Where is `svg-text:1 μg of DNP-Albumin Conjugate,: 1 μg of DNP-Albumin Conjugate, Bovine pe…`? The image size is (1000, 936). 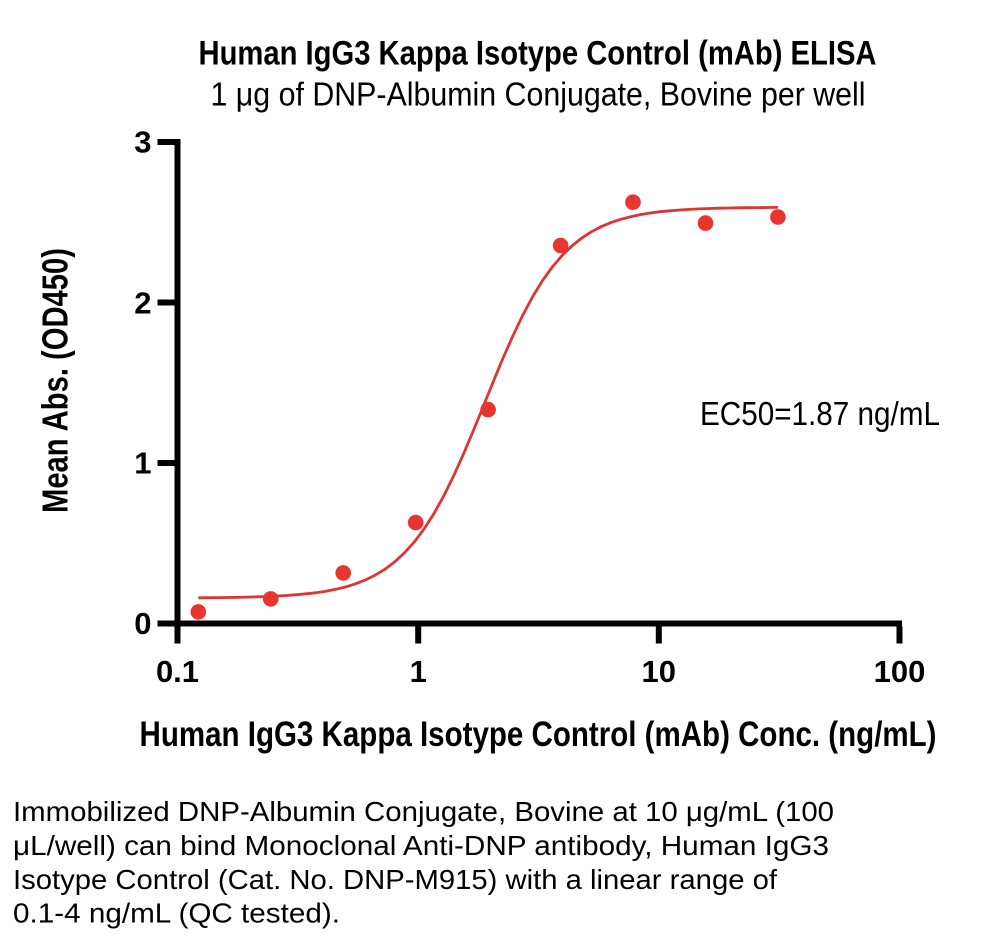 svg-text:1 μg of DNP-Albumin Conjugate,: 1 μg of DNP-Albumin Conjugate, Bovine pe… is located at coordinates (538, 93).